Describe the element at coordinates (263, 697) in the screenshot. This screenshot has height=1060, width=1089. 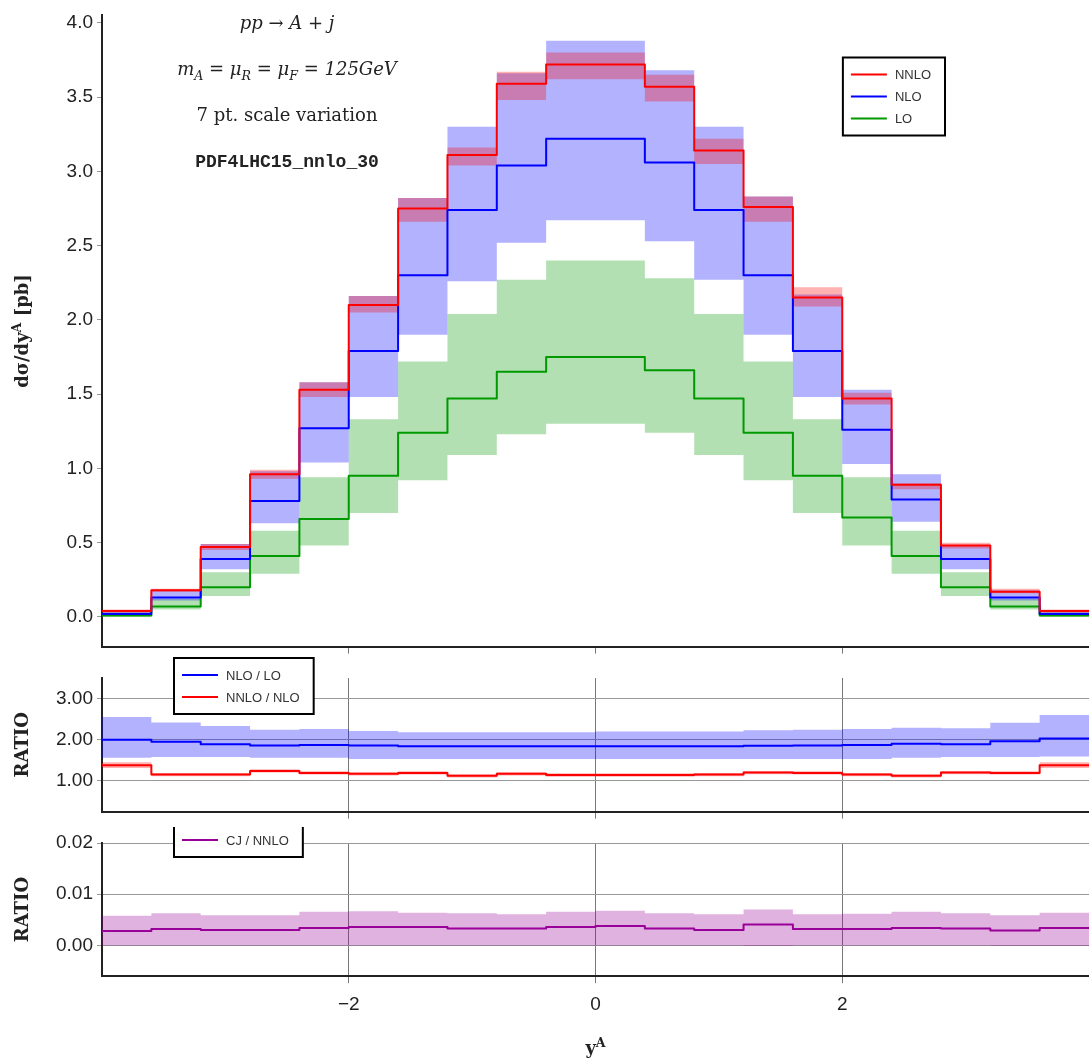
I see `legend-label: NNLO / NLO` at that location.